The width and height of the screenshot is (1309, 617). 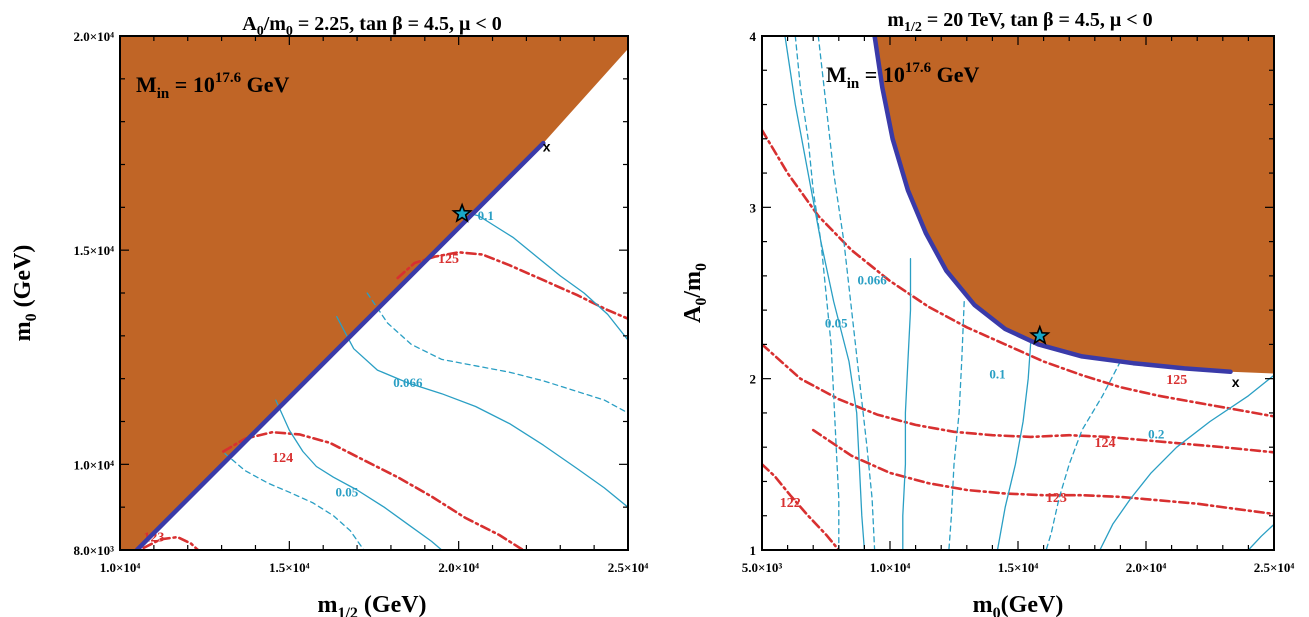 What do you see at coordinates (448, 259) in the screenshot?
I see `left-contour-label-125: 125` at bounding box center [448, 259].